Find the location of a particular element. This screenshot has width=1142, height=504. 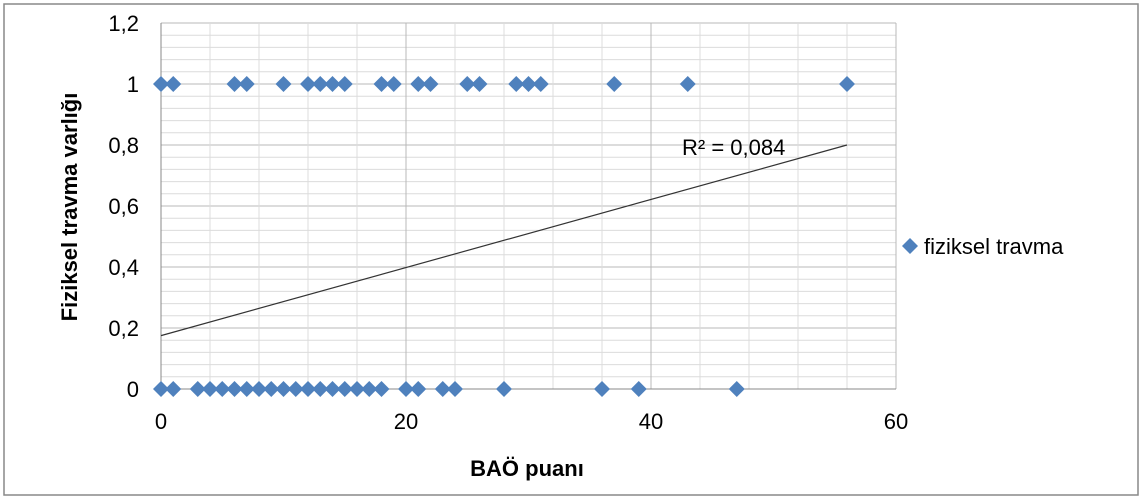

x-tick-label: 20 is located at coordinates (406, 421).